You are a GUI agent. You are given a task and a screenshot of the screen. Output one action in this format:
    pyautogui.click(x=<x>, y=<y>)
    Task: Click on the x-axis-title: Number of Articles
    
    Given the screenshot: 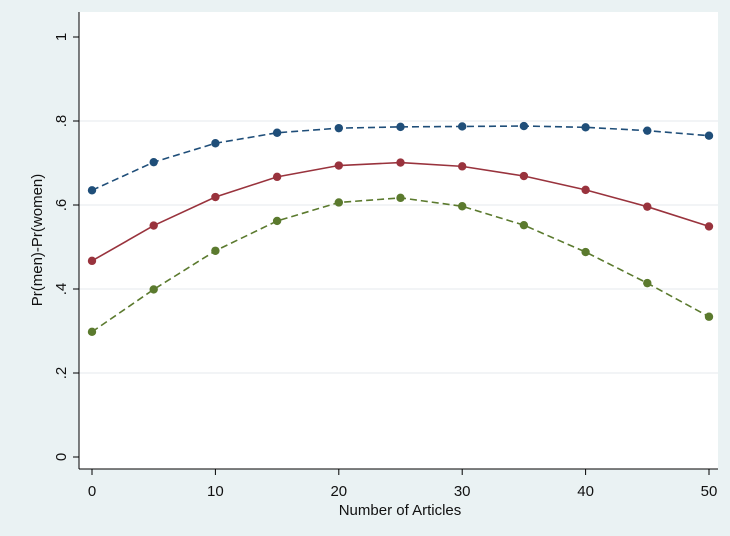 What is the action you would take?
    pyautogui.click(x=400, y=510)
    